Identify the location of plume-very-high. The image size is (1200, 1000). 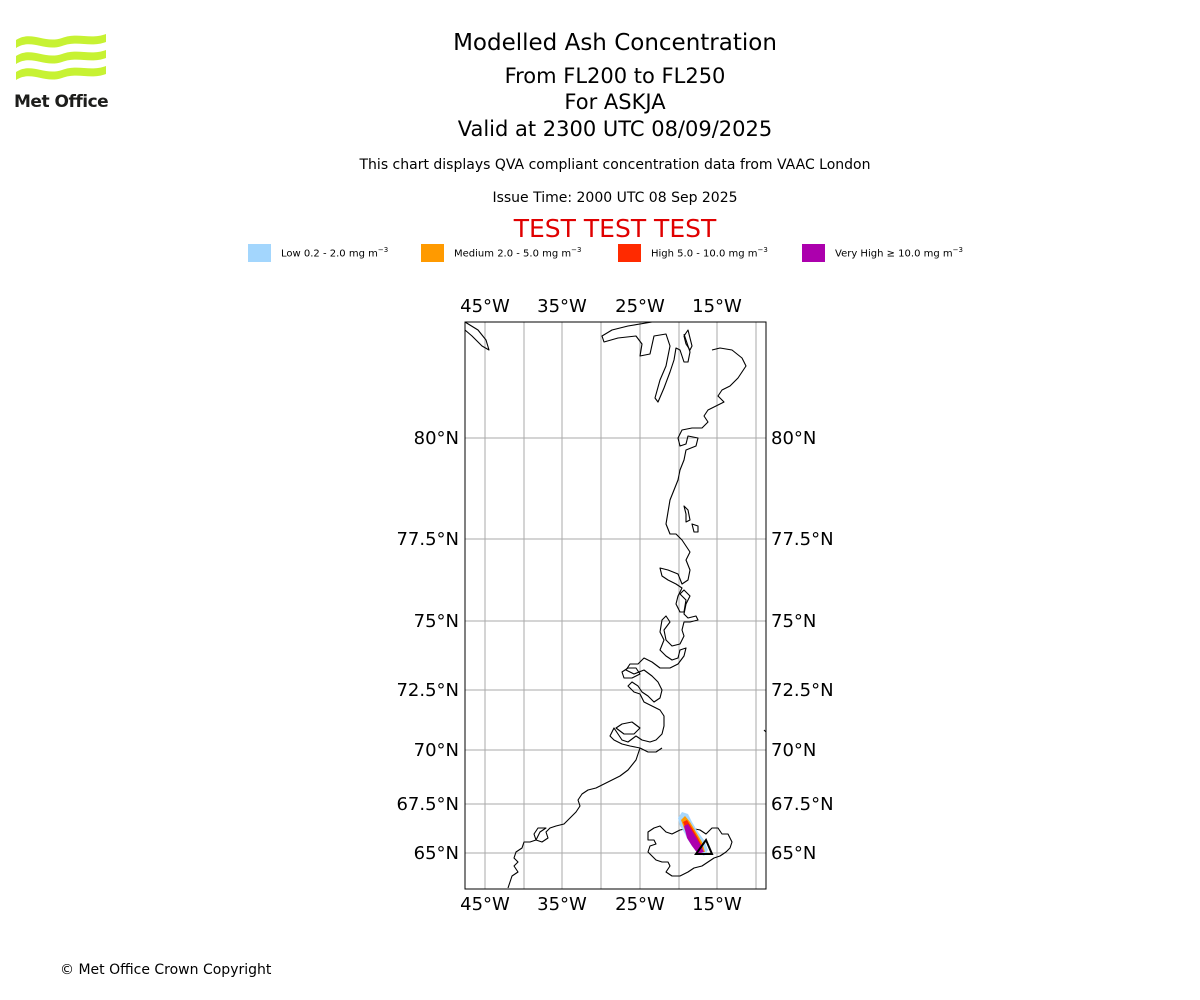
(694, 839).